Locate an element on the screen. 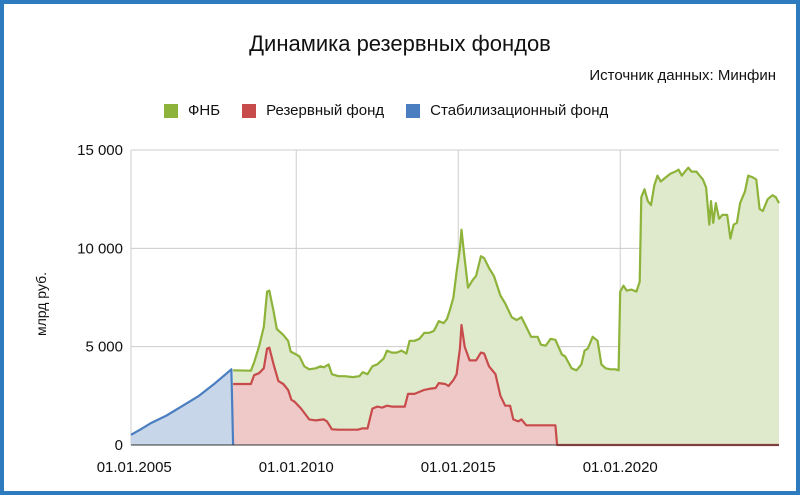  x-tick-label-0: 01.01.2005 is located at coordinates (134, 467).